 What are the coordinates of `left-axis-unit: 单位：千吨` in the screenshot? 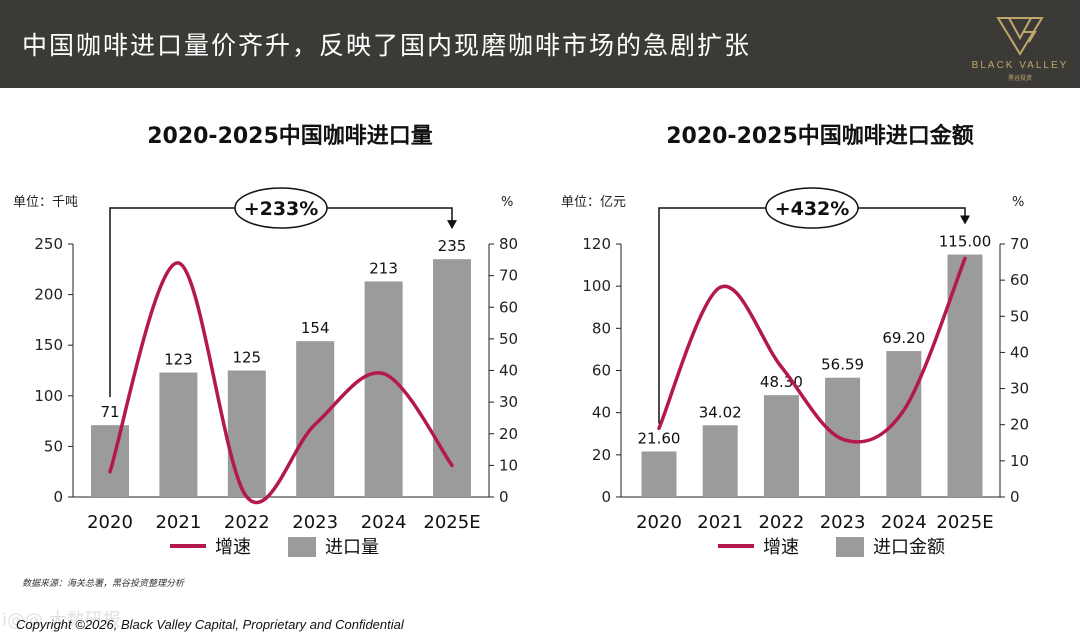 It's located at (45, 202).